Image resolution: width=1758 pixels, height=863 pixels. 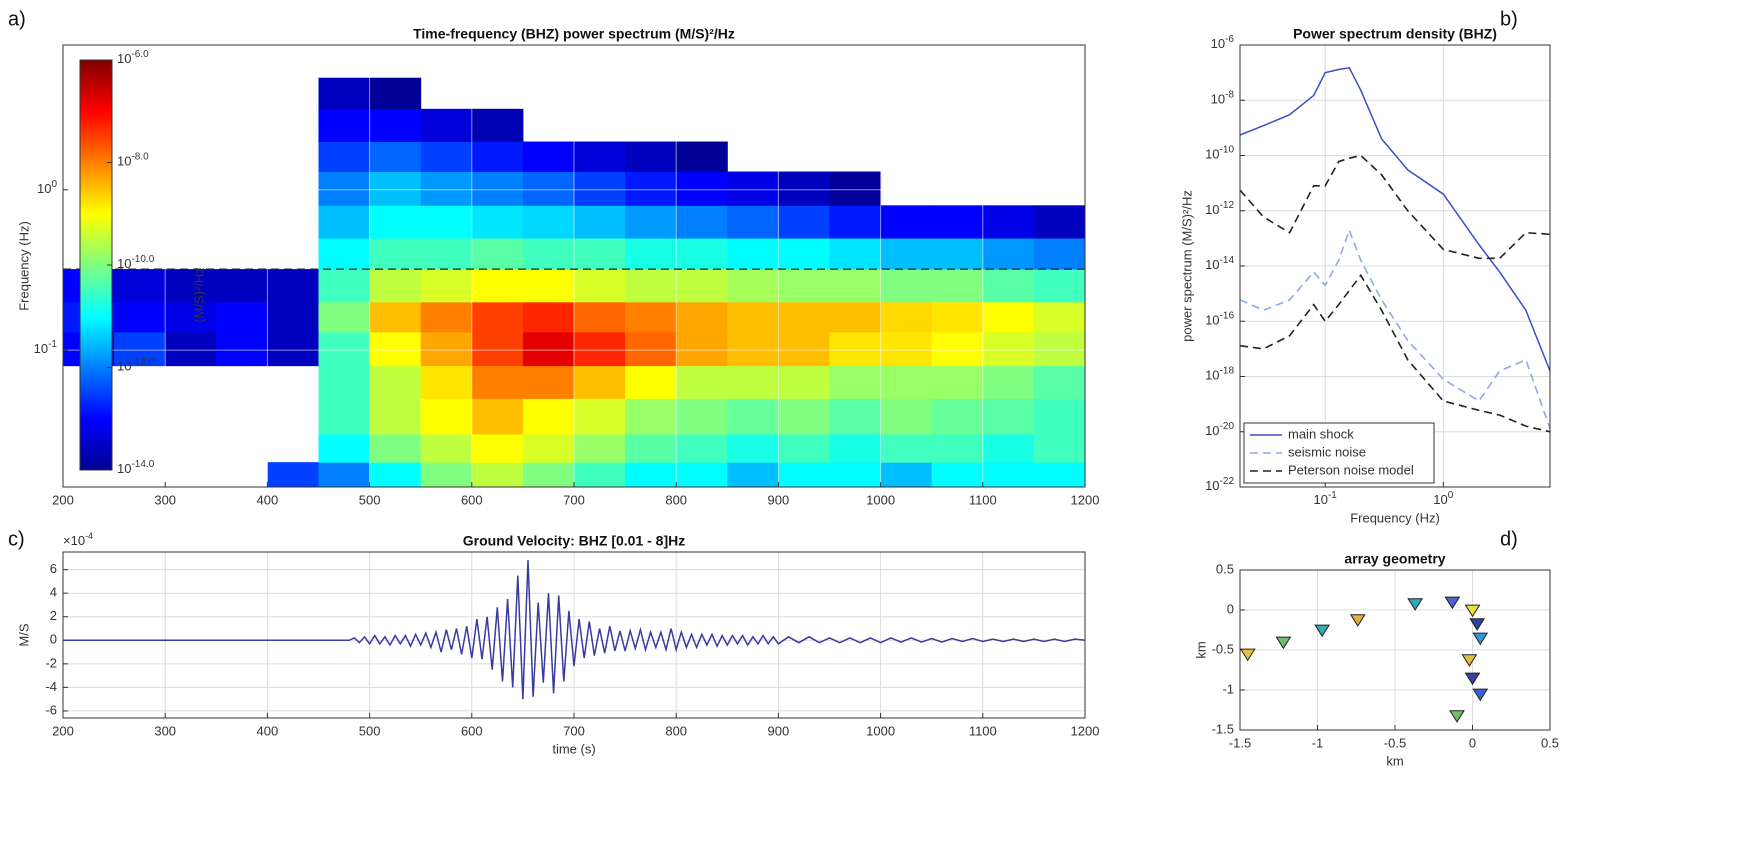 What do you see at coordinates (136, 467) in the screenshot?
I see `colorbar-tick-label: 10-14.0` at bounding box center [136, 467].